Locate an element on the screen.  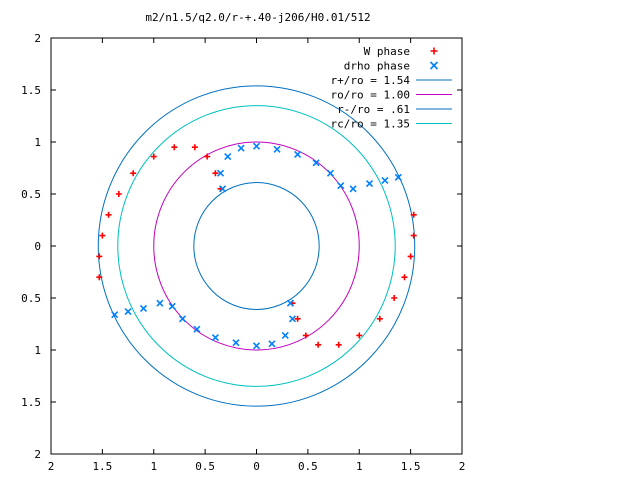
legend-label: drho phase is located at coordinates (377, 66).